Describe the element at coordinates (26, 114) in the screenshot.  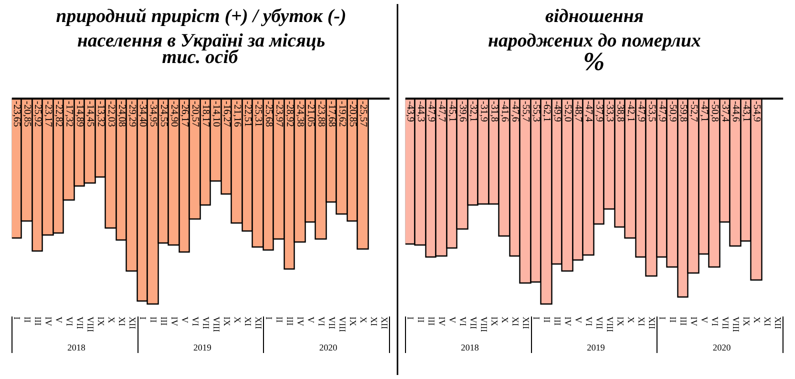
I see `data-label: -20,85` at that location.